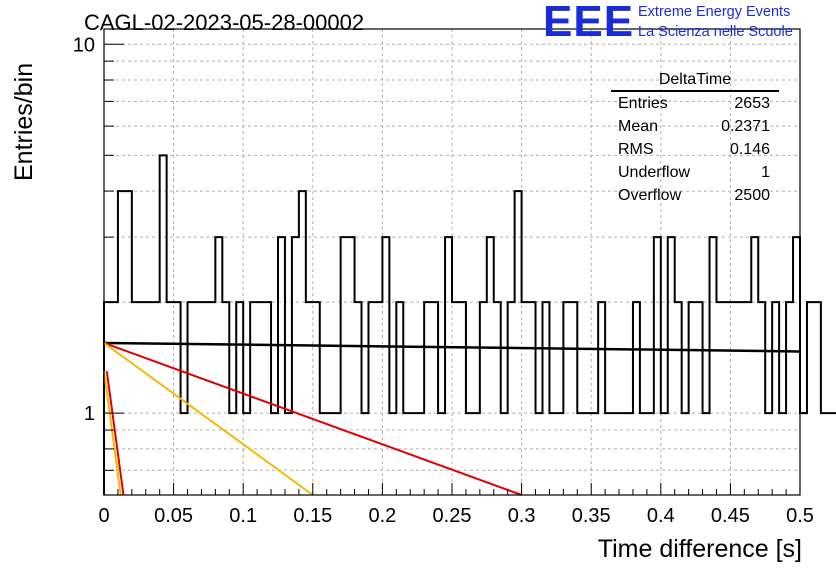 The width and height of the screenshot is (836, 572). What do you see at coordinates (730, 516) in the screenshot?
I see `x-tick-label: 0.45` at bounding box center [730, 516].